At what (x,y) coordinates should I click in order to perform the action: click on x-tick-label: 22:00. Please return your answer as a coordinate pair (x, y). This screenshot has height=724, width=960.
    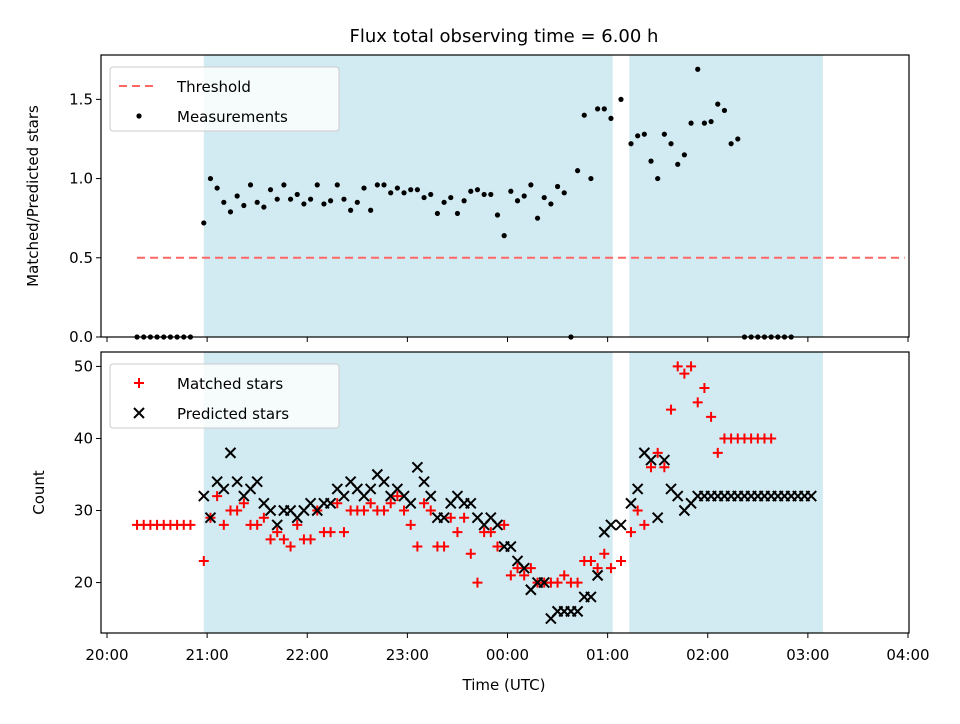
    Looking at the image, I should click on (307, 655).